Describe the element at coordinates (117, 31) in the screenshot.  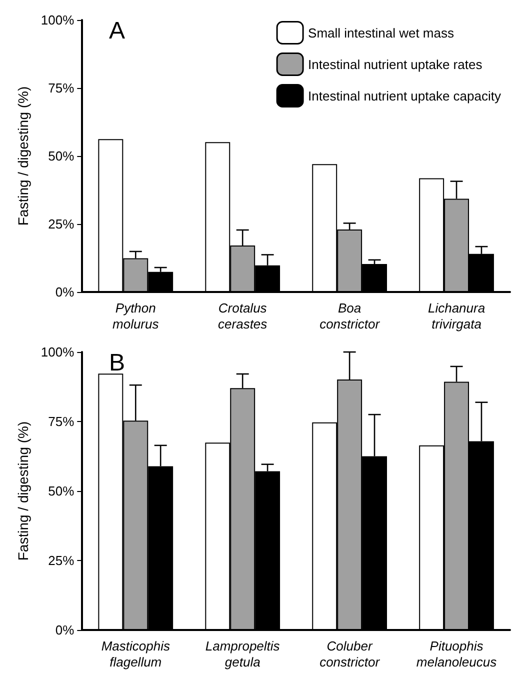
I see `chart-title: A` at that location.